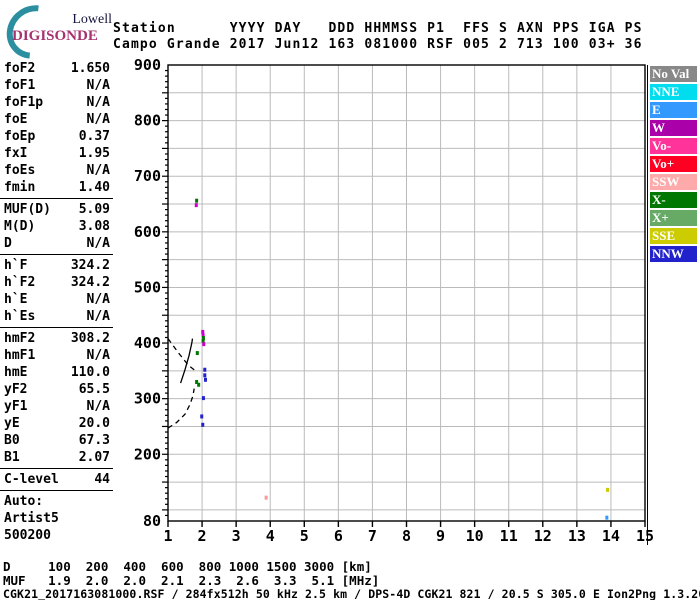  Describe the element at coordinates (27, 209) in the screenshot. I see `parameter-label: MUF(D)` at that location.